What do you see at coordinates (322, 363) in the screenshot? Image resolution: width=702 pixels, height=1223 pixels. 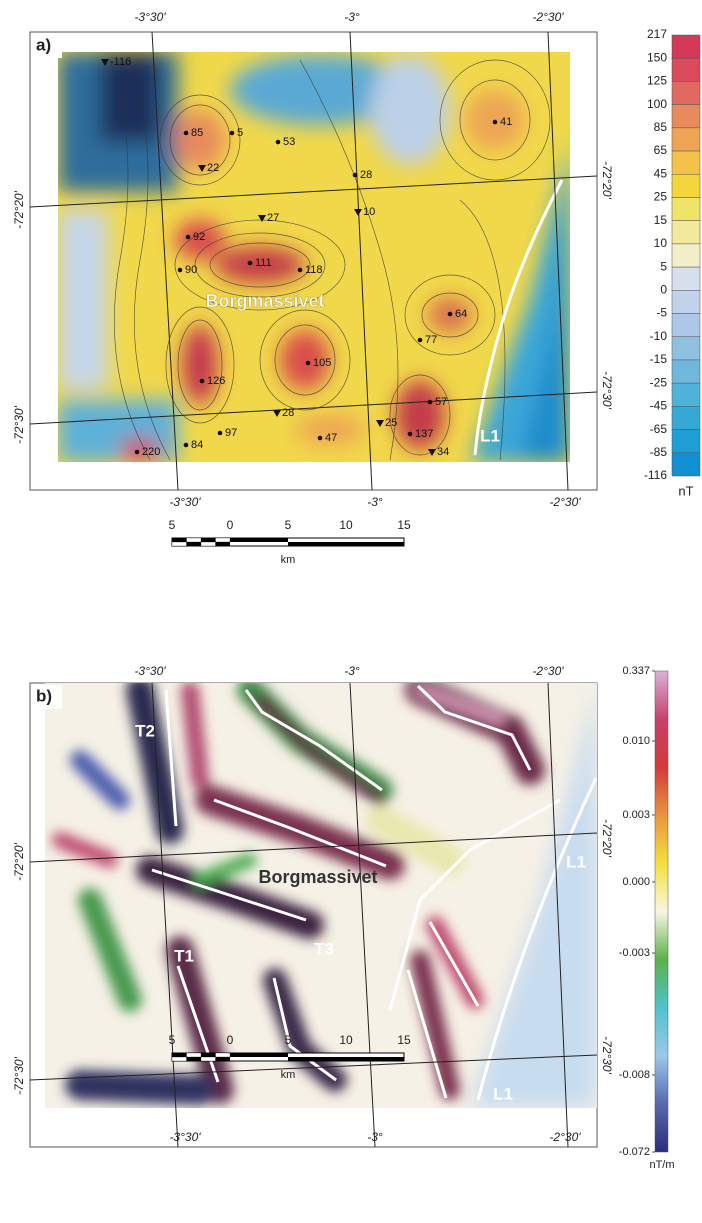 I see `point-label: 105` at bounding box center [322, 363].